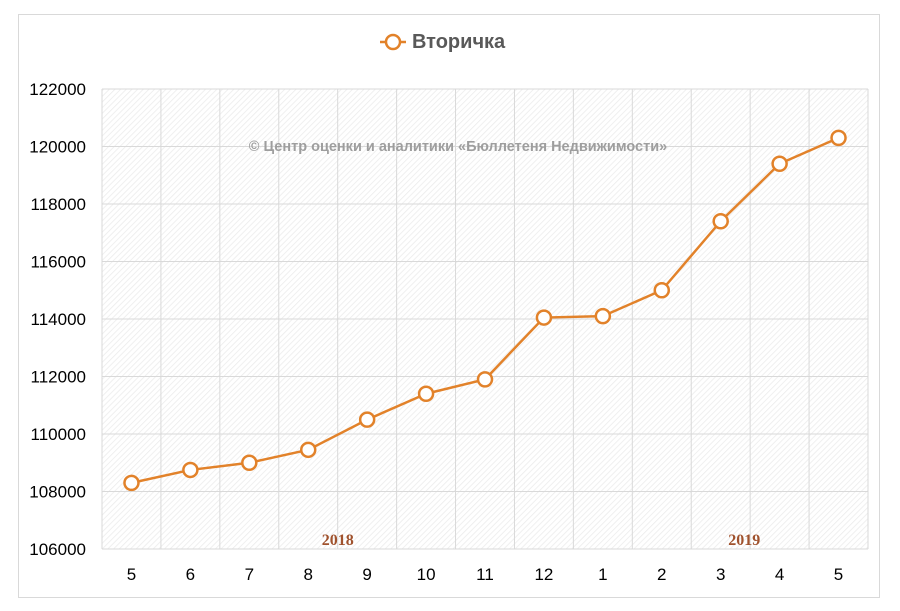 This screenshot has width=900, height=611. I want to click on y-tick-label: 116000, so click(58, 262).